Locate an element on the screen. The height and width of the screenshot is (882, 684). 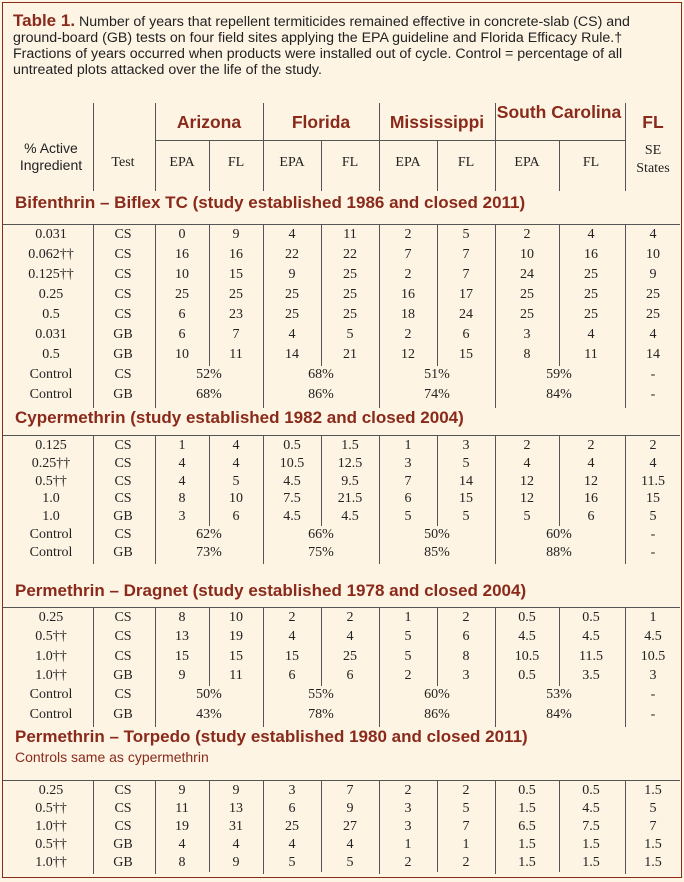
se-states-cell: 3 is located at coordinates (653, 675).